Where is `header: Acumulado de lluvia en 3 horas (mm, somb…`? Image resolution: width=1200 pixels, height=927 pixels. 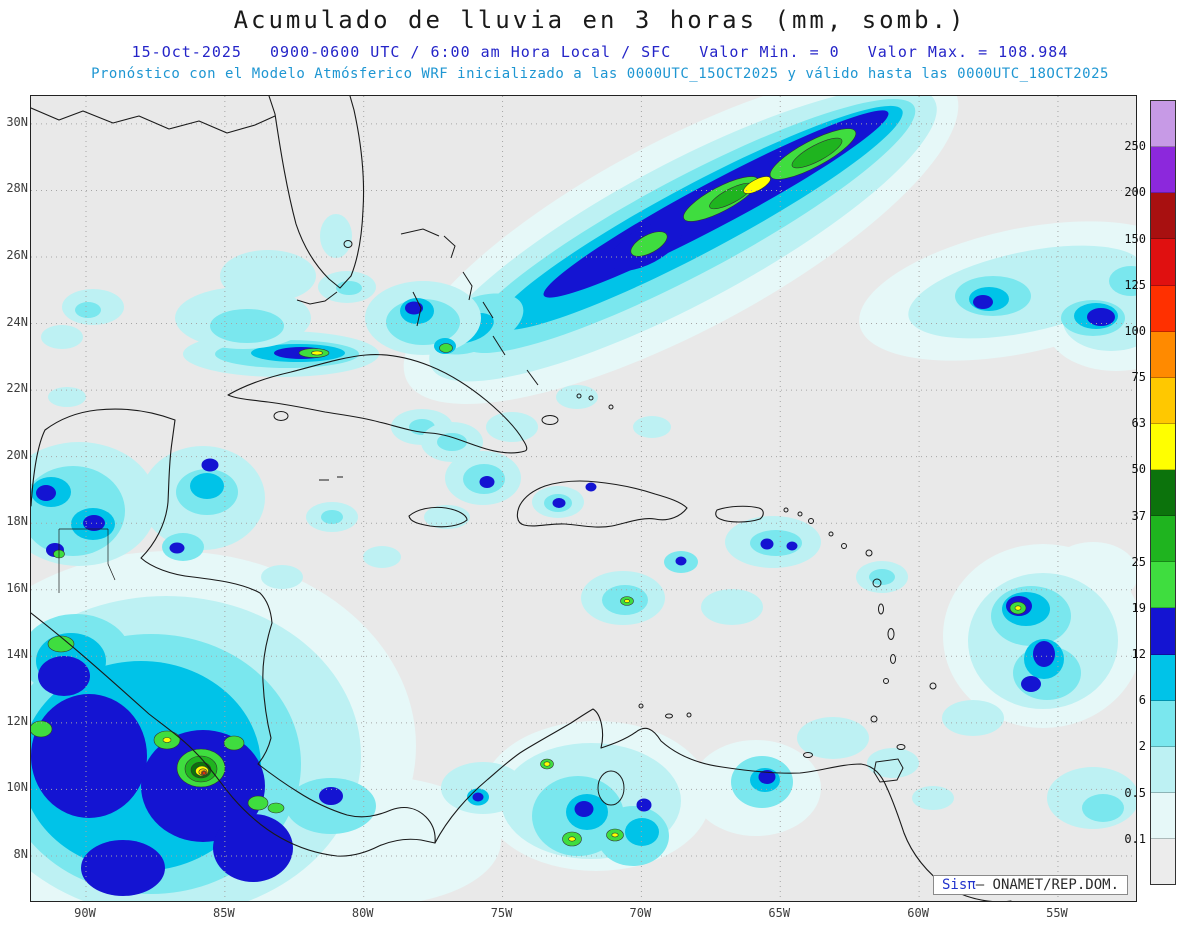 header: Acumulado de lluvia en 3 horas (mm, somb… is located at coordinates (600, 41).